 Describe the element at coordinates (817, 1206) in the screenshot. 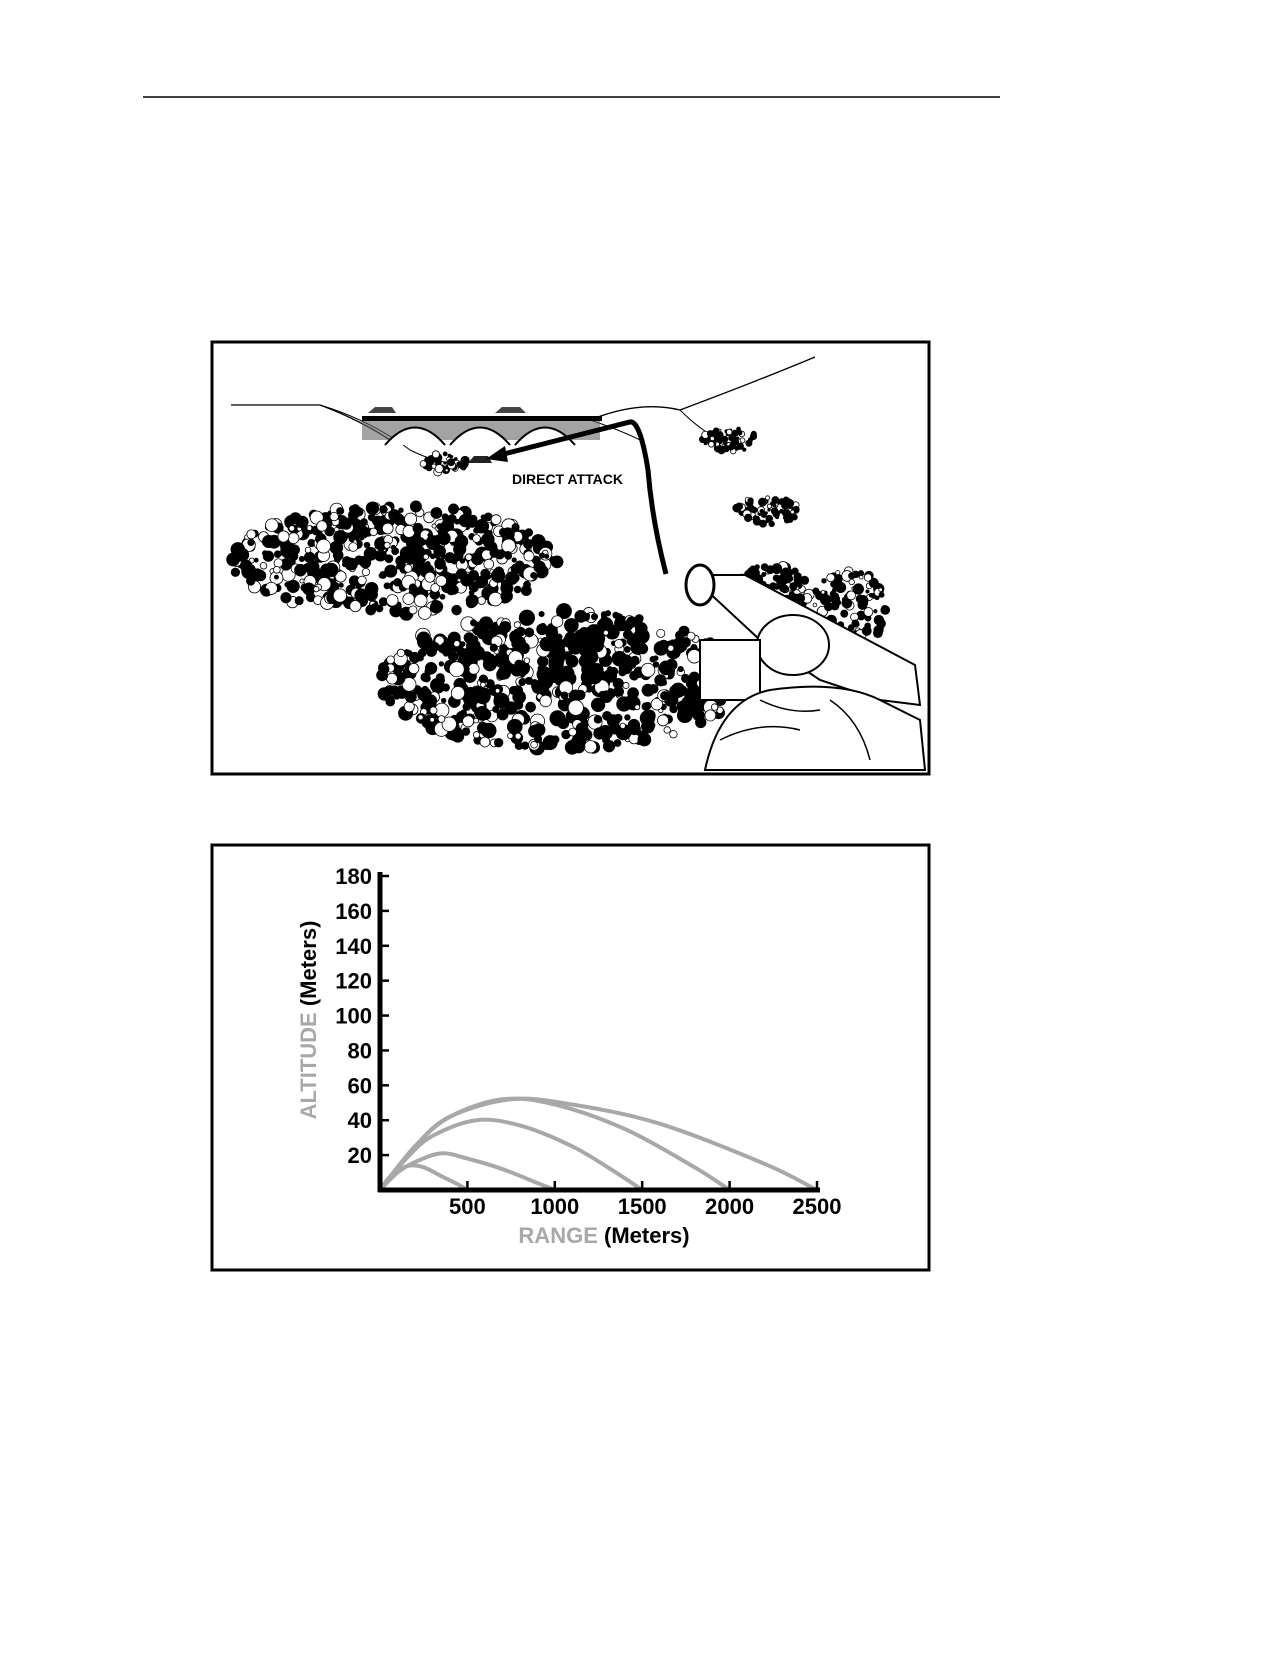

I see `x-tick-label: 2500` at that location.